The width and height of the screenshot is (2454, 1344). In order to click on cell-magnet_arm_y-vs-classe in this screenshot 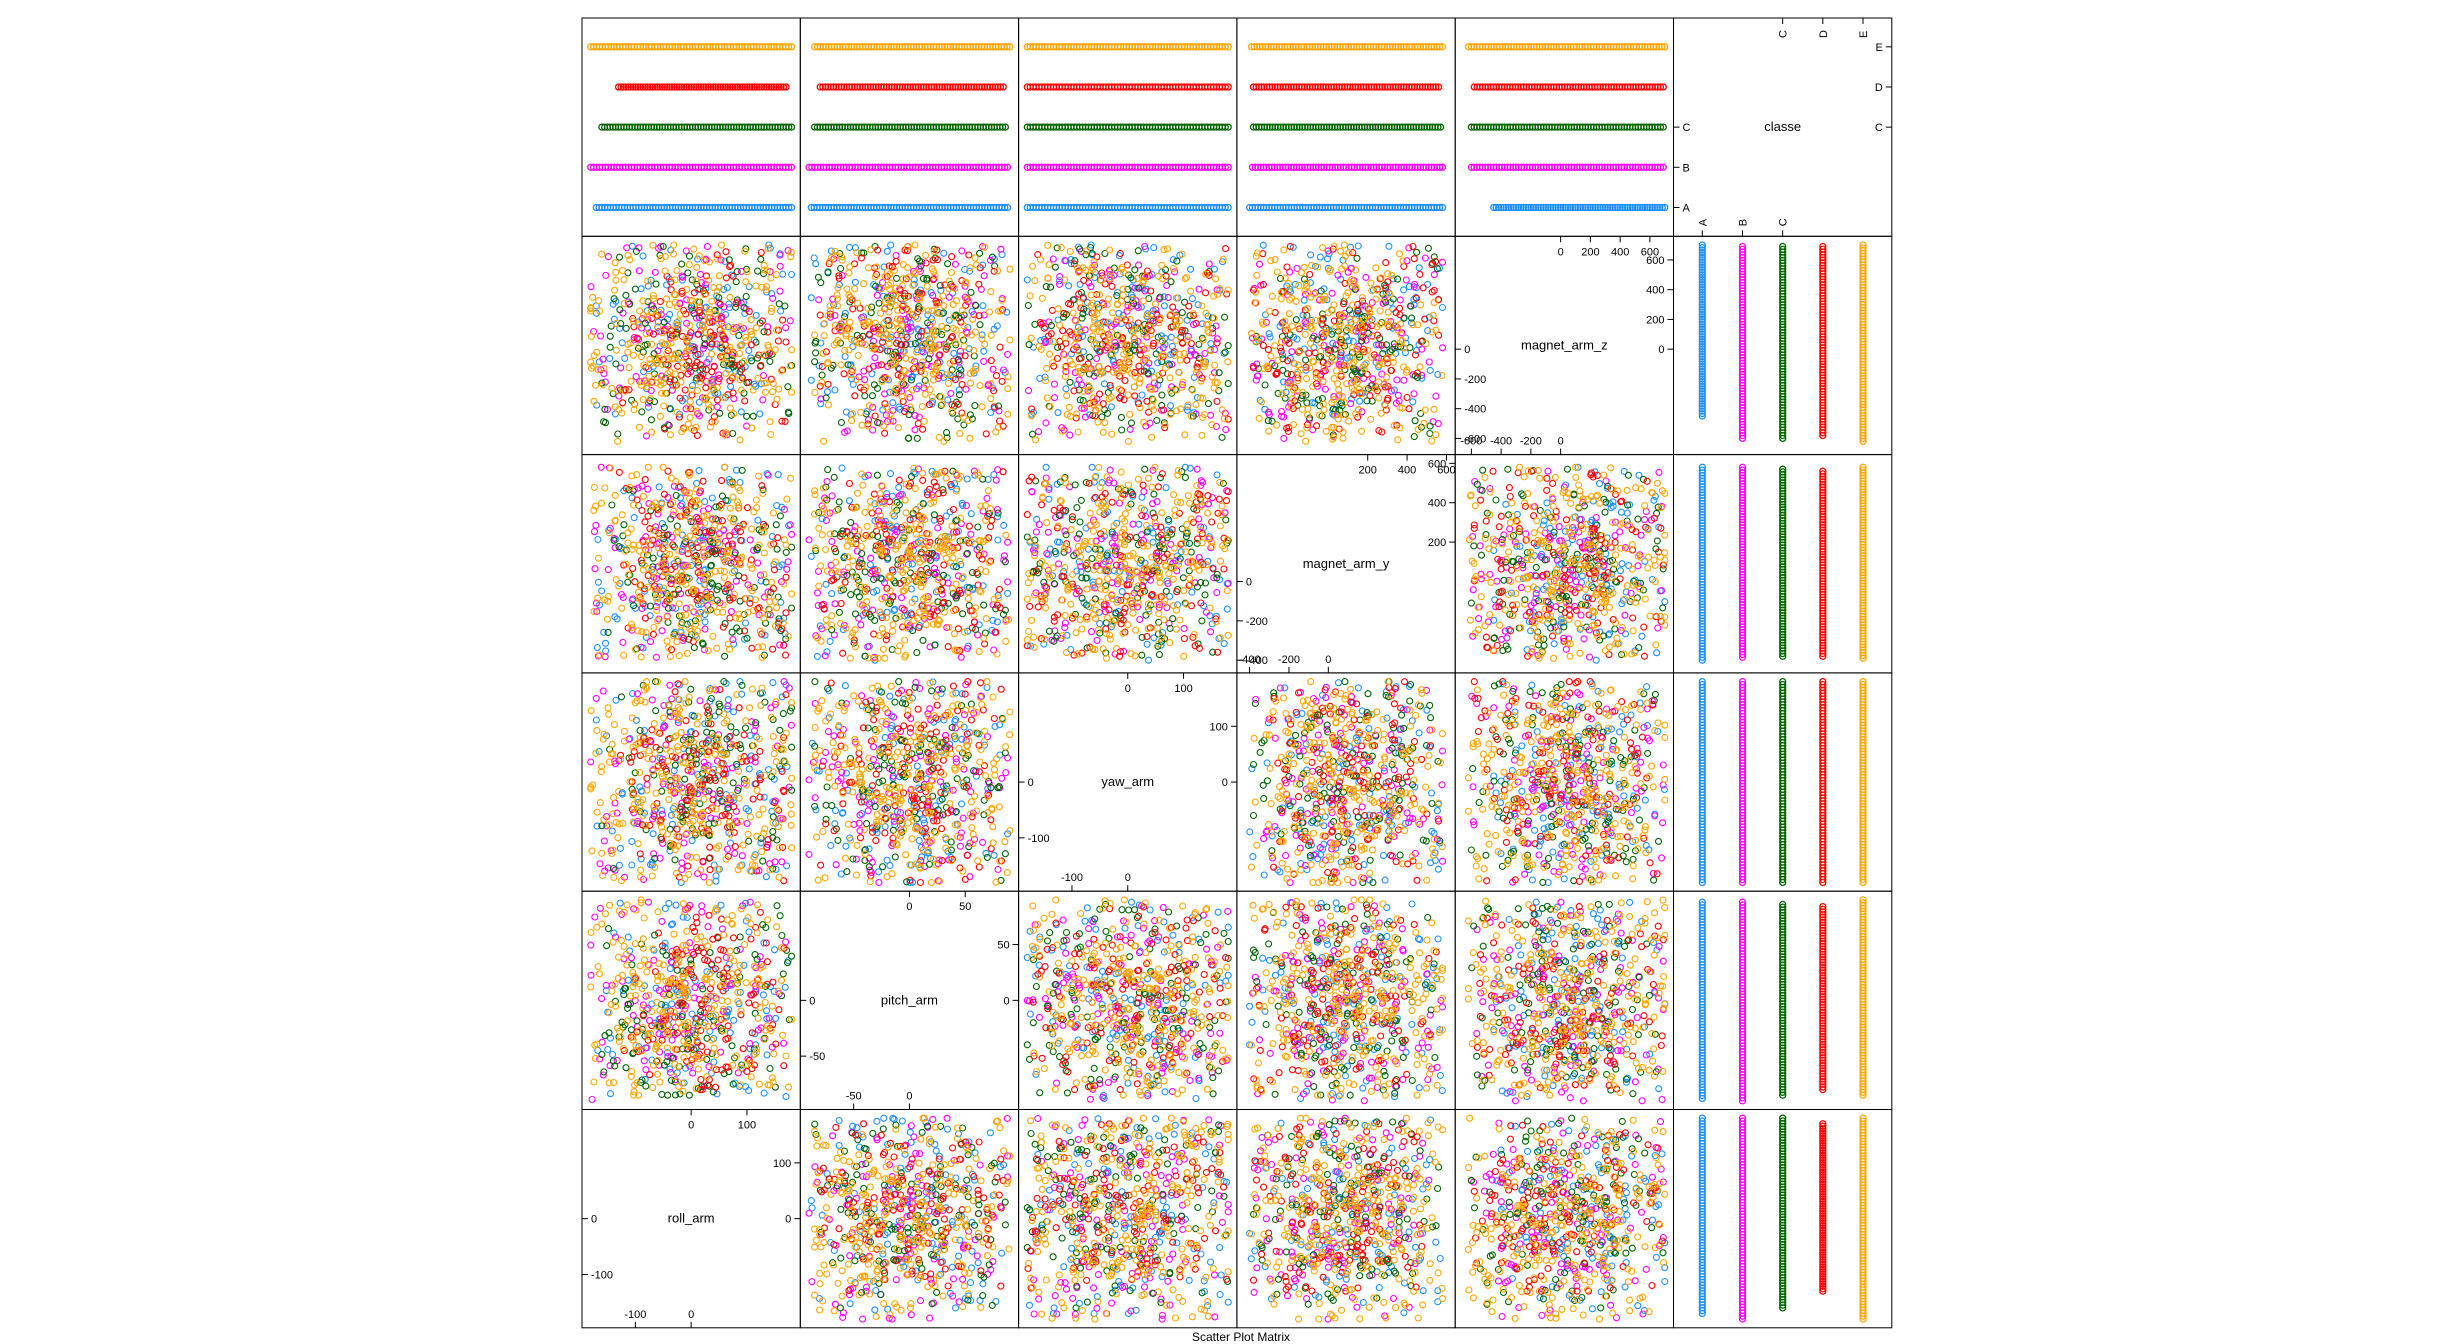, I will do `click(1346, 127)`.